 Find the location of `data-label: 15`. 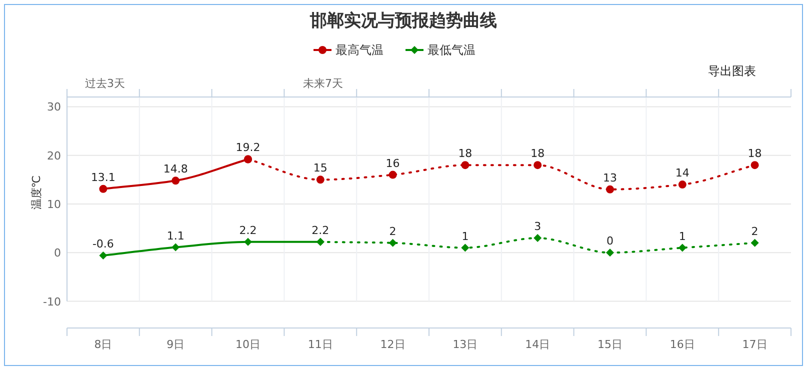

data-label: 15 is located at coordinates (320, 168).